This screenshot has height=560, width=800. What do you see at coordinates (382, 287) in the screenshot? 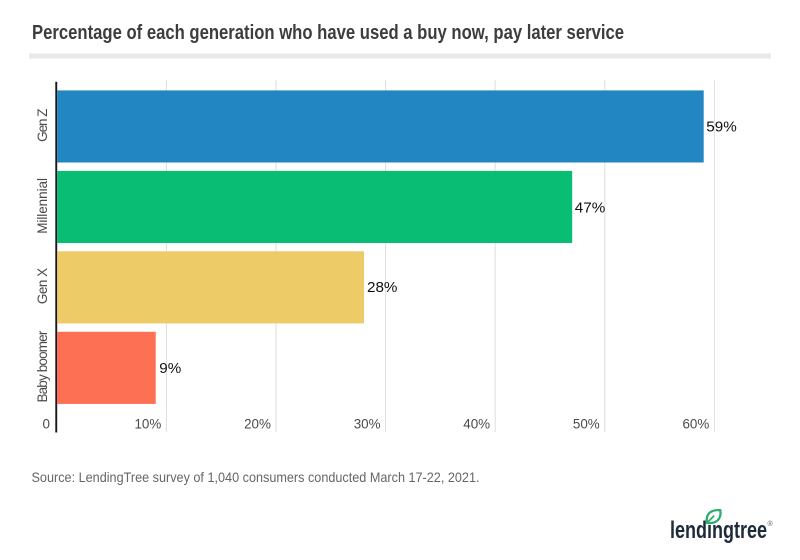
I see `svg-text: 28%` at bounding box center [382, 287].